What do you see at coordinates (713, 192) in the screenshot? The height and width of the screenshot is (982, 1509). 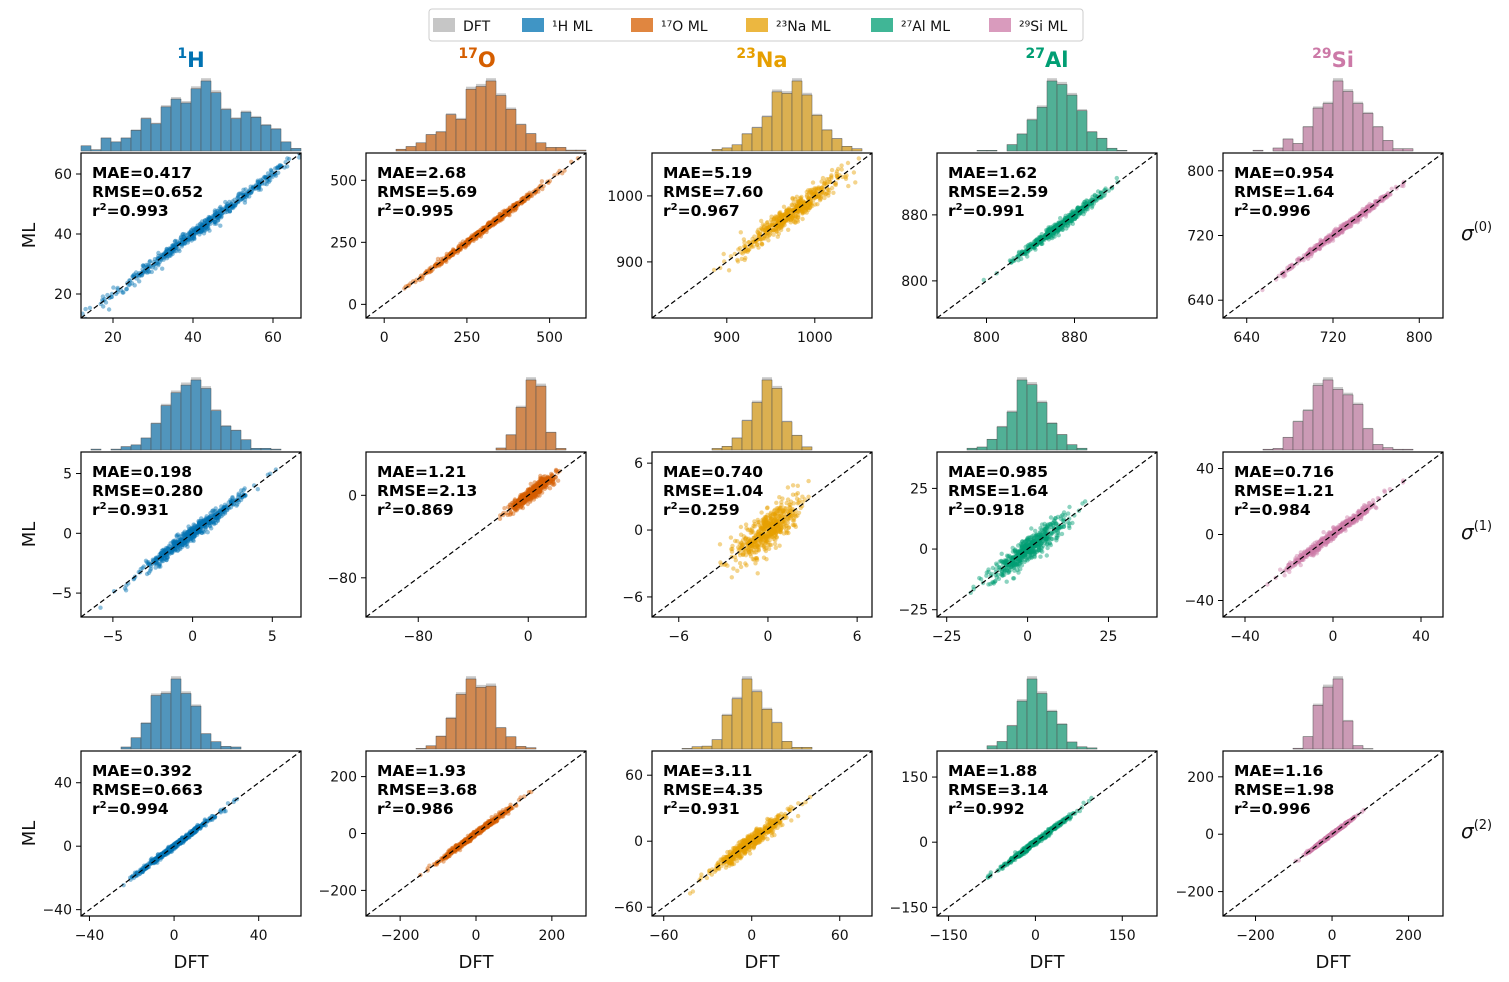 I see `metric-rmse: RMSE=7.60` at bounding box center [713, 192].